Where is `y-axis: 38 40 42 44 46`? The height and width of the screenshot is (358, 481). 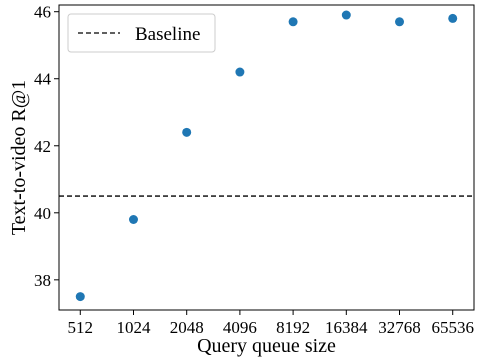
y-axis: 38 40 42 44 46 is located at coordinates (46, 146).